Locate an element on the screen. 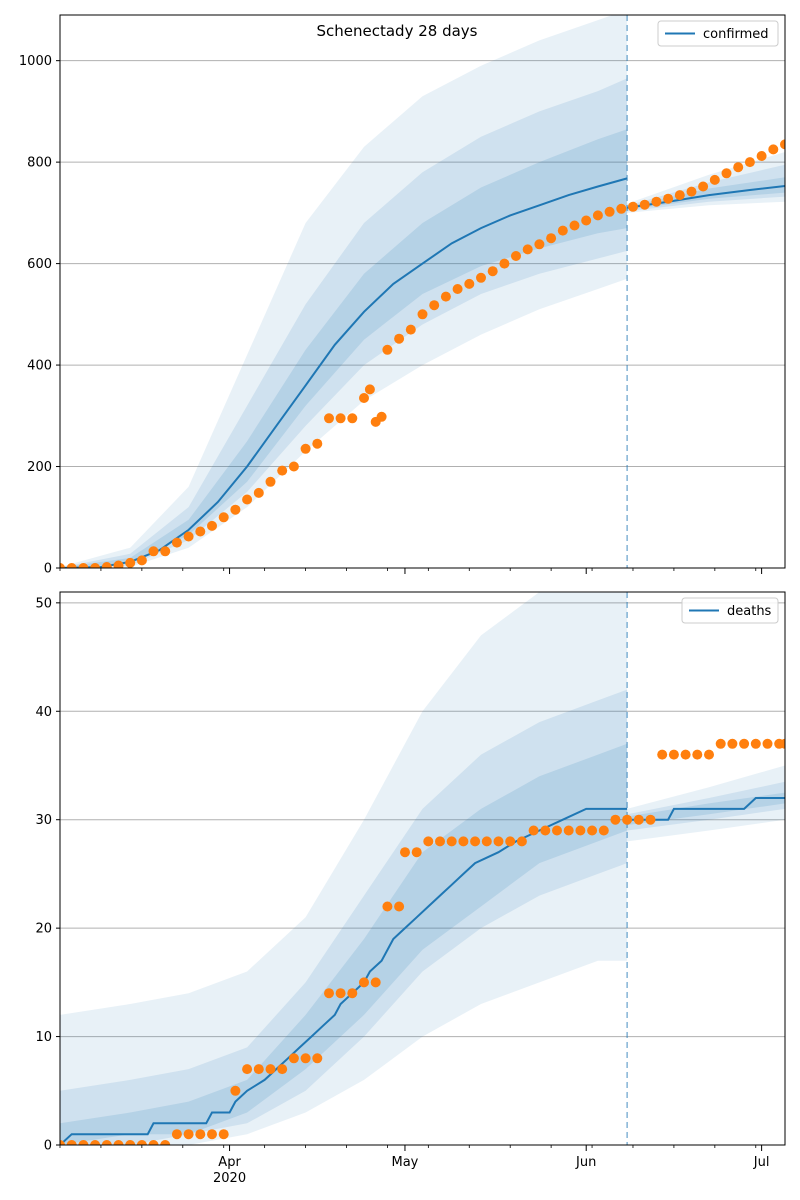 The height and width of the screenshot is (1200, 800). x-tick-label: Jul is located at coordinates (761, 1162).